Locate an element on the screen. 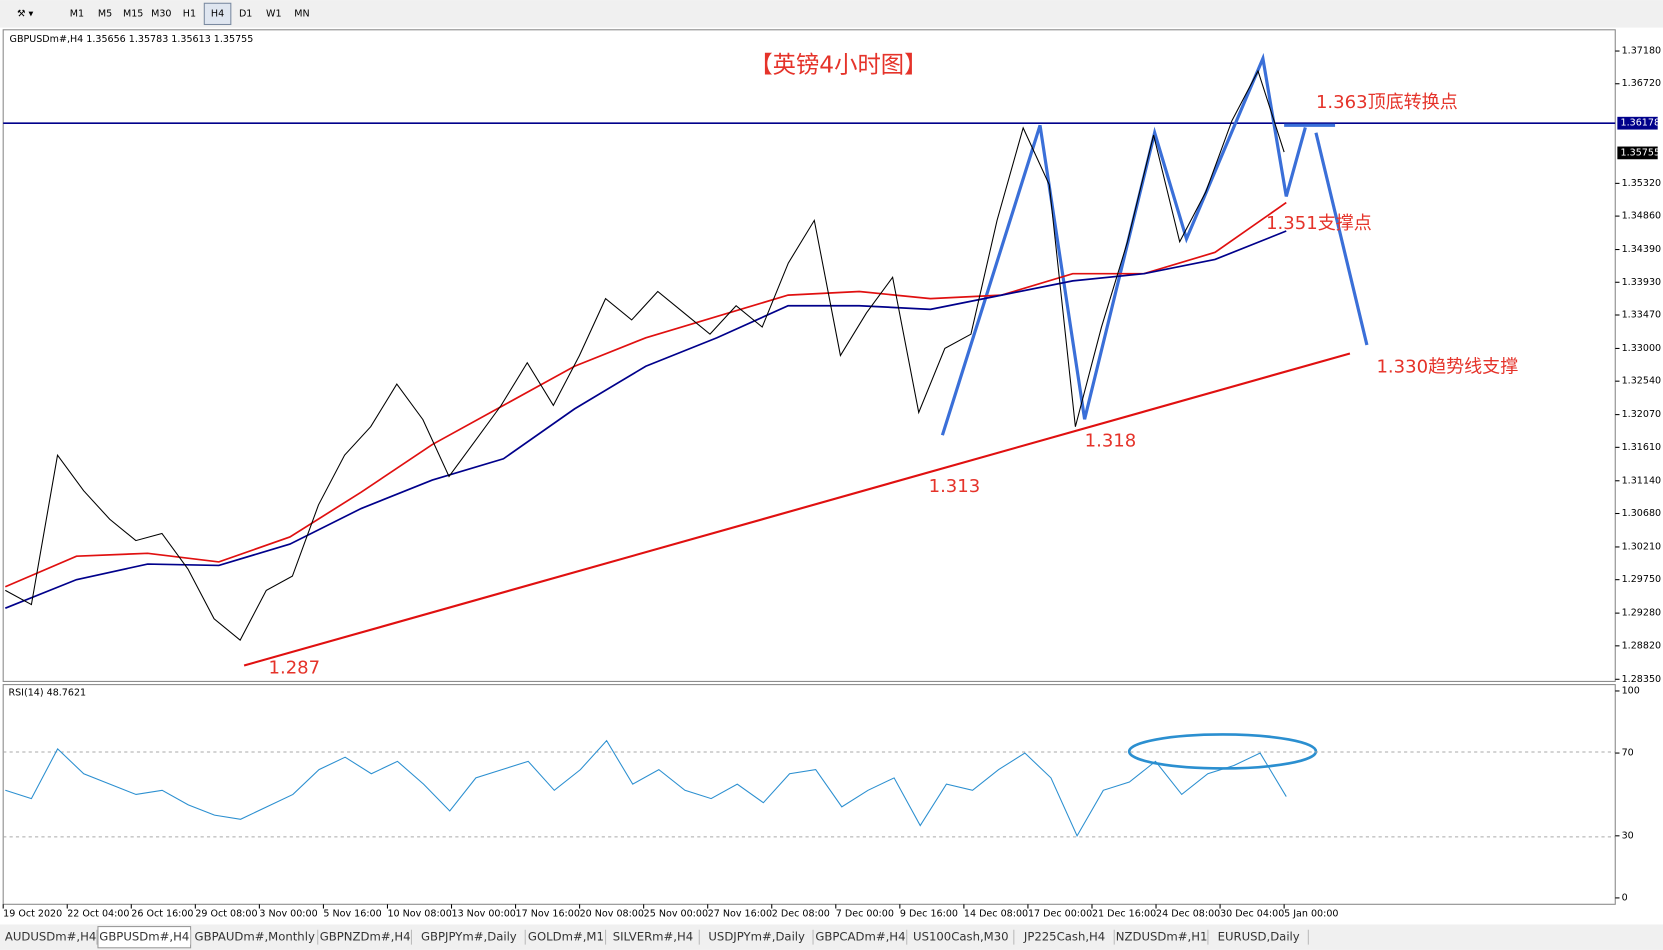 The height and width of the screenshot is (950, 1663). timeframe-label: H4 is located at coordinates (217, 13).